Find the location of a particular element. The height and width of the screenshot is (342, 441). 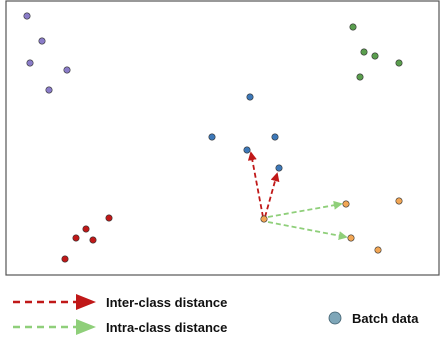

legend-batch-label: Batch data is located at coordinates (385, 318).